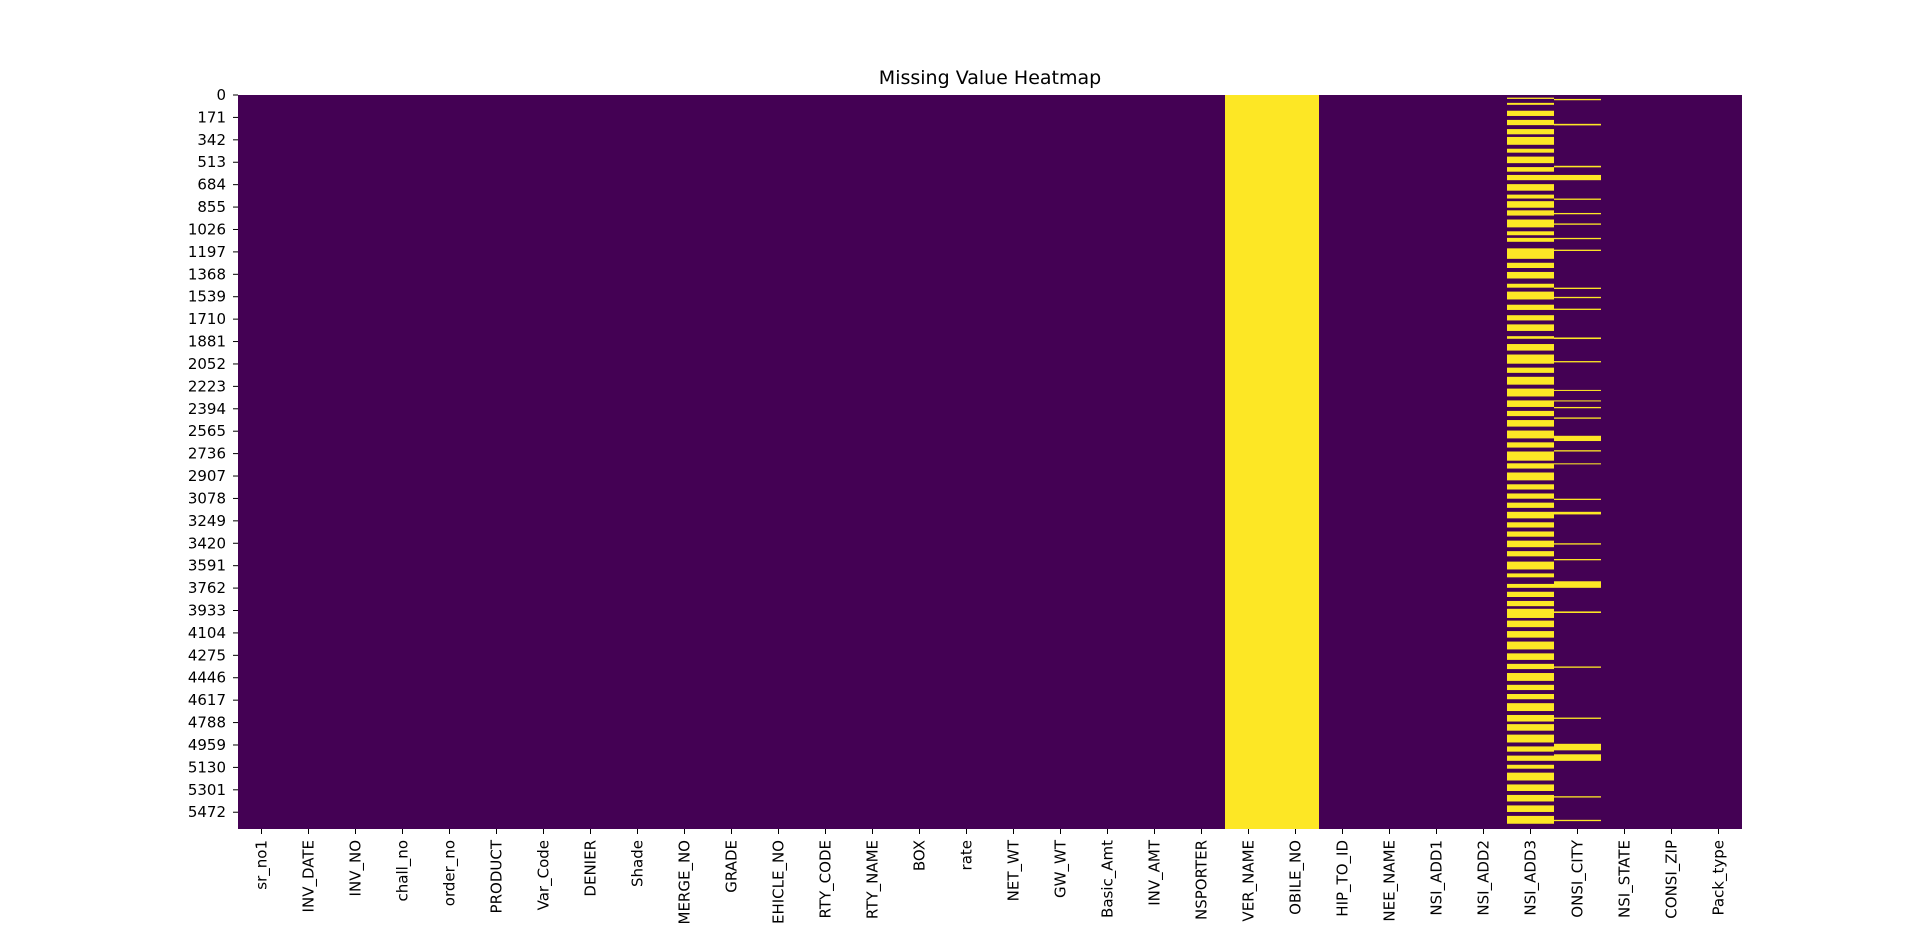 The width and height of the screenshot is (1914, 929). What do you see at coordinates (211, 207) in the screenshot?
I see `y-tick-label: 855` at bounding box center [211, 207].